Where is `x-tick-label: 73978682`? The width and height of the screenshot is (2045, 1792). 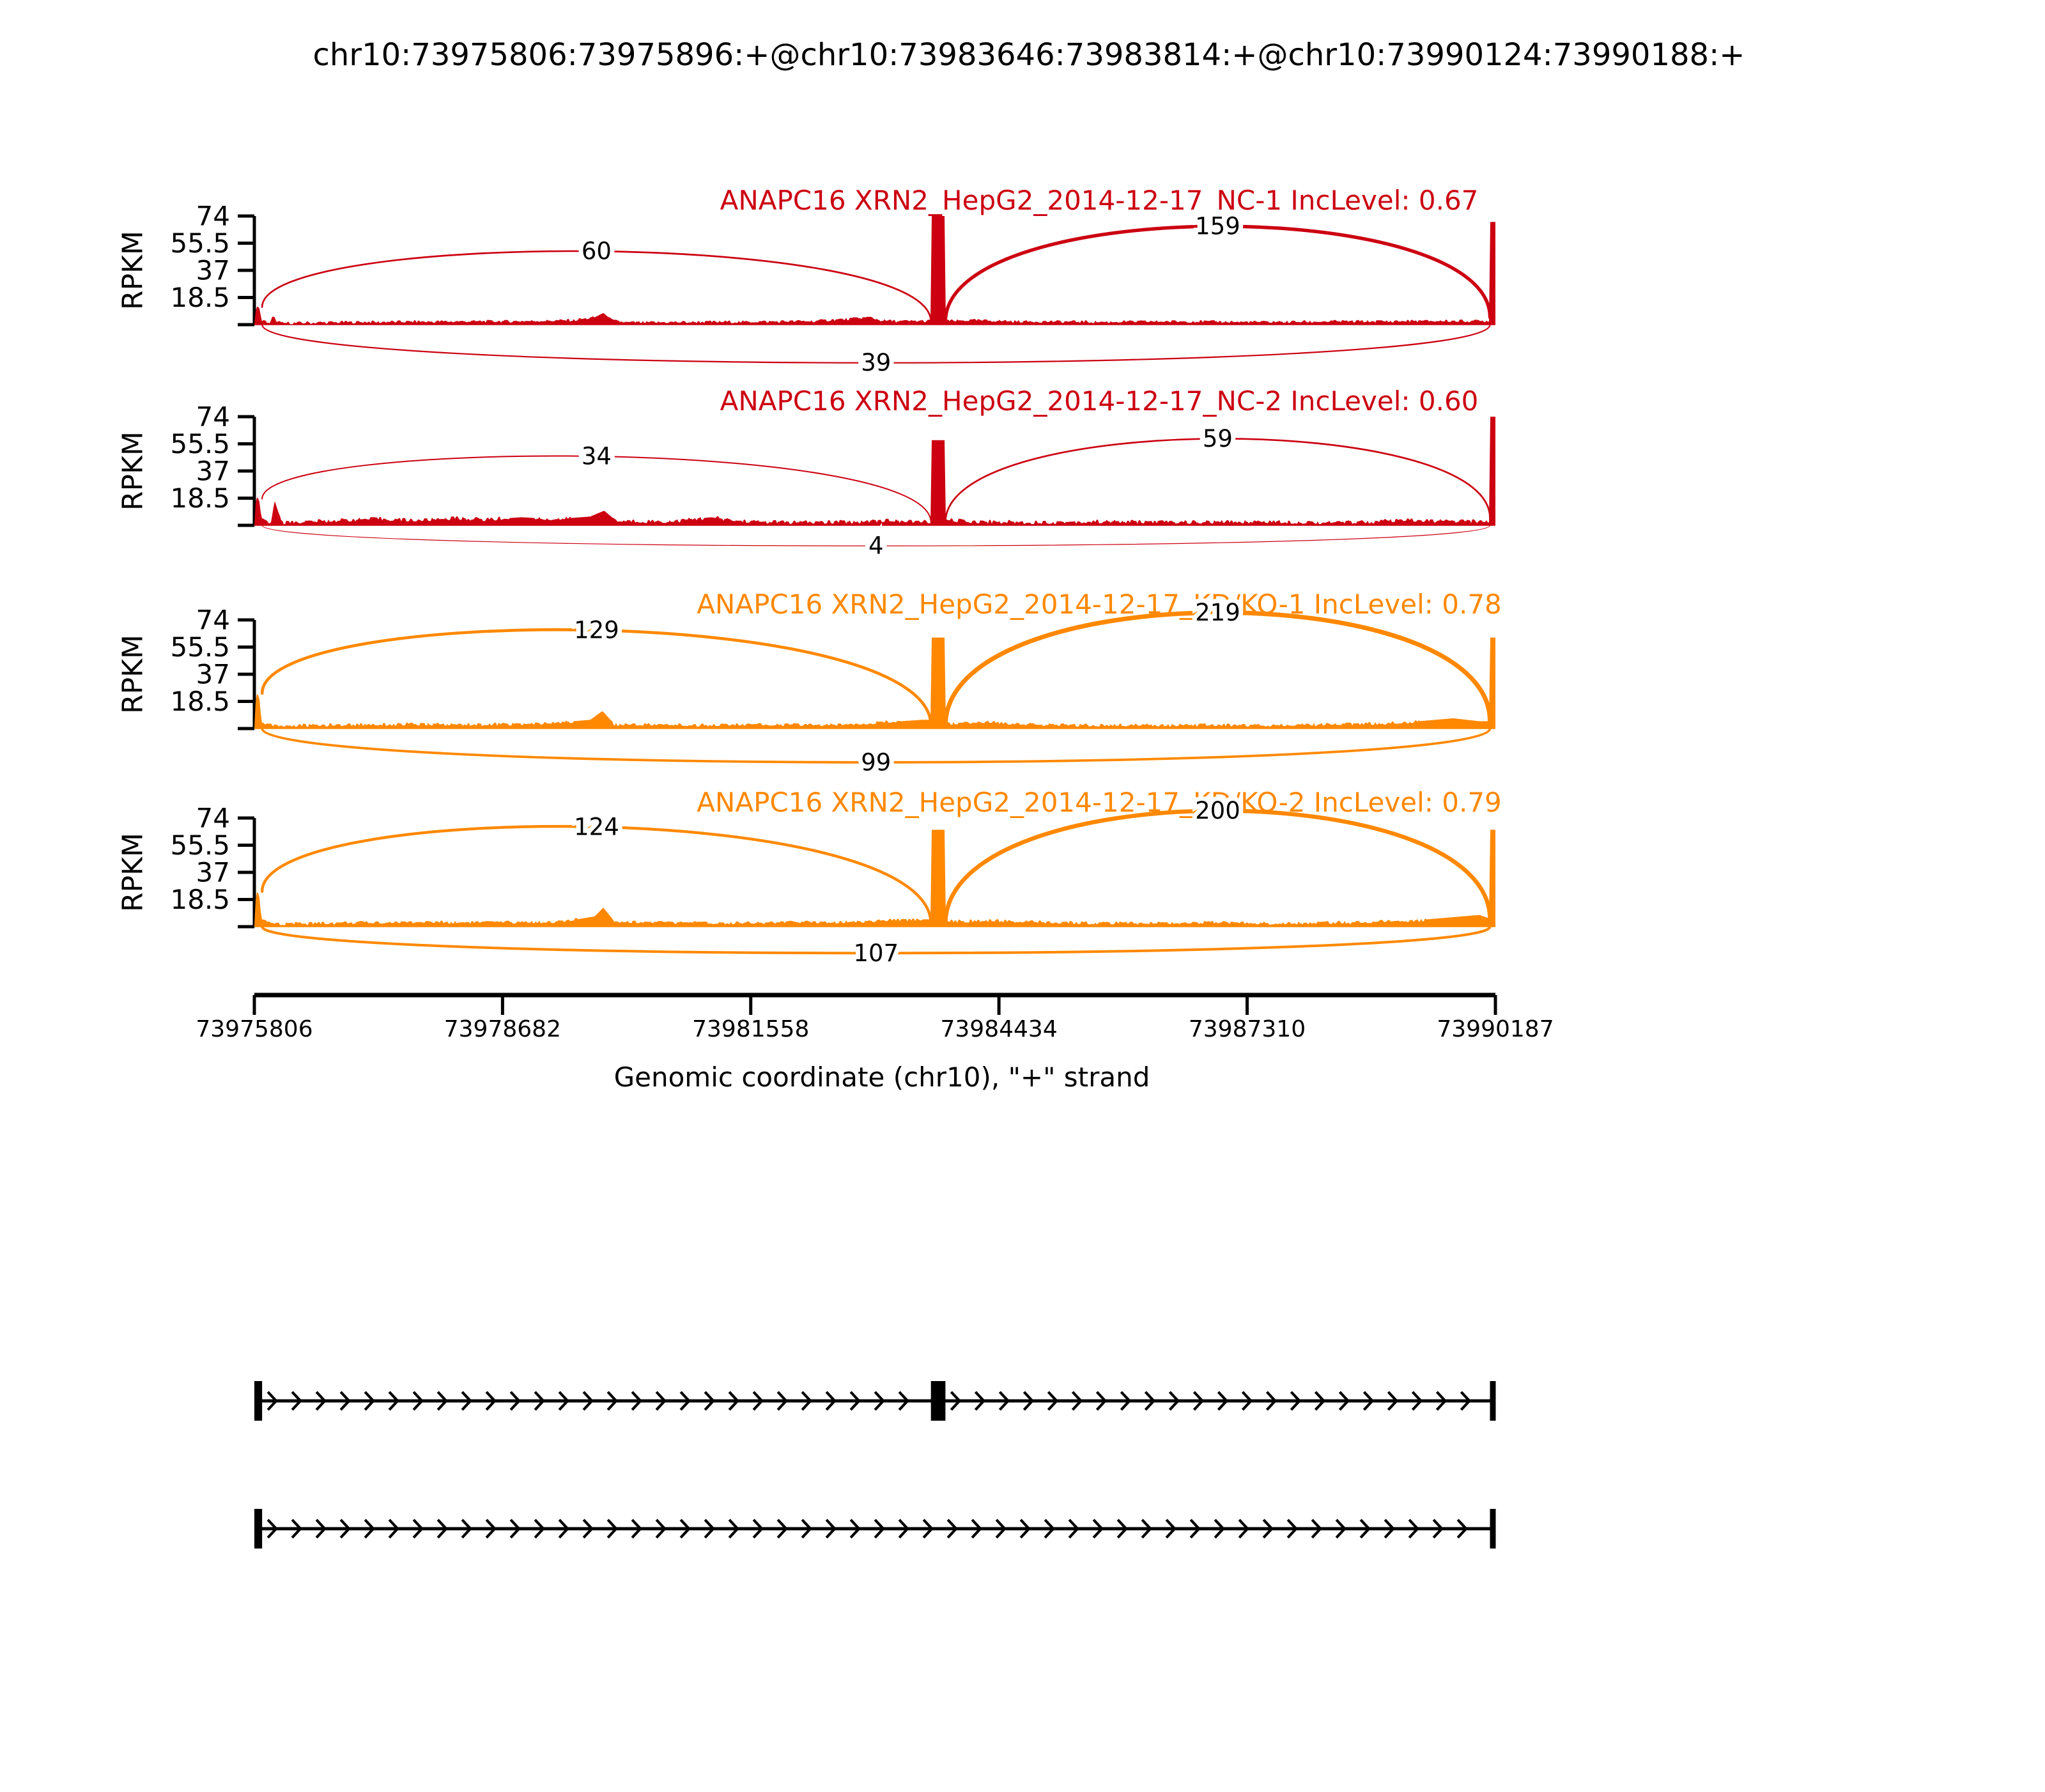
x-tick-label: 73978682 is located at coordinates (502, 1029).